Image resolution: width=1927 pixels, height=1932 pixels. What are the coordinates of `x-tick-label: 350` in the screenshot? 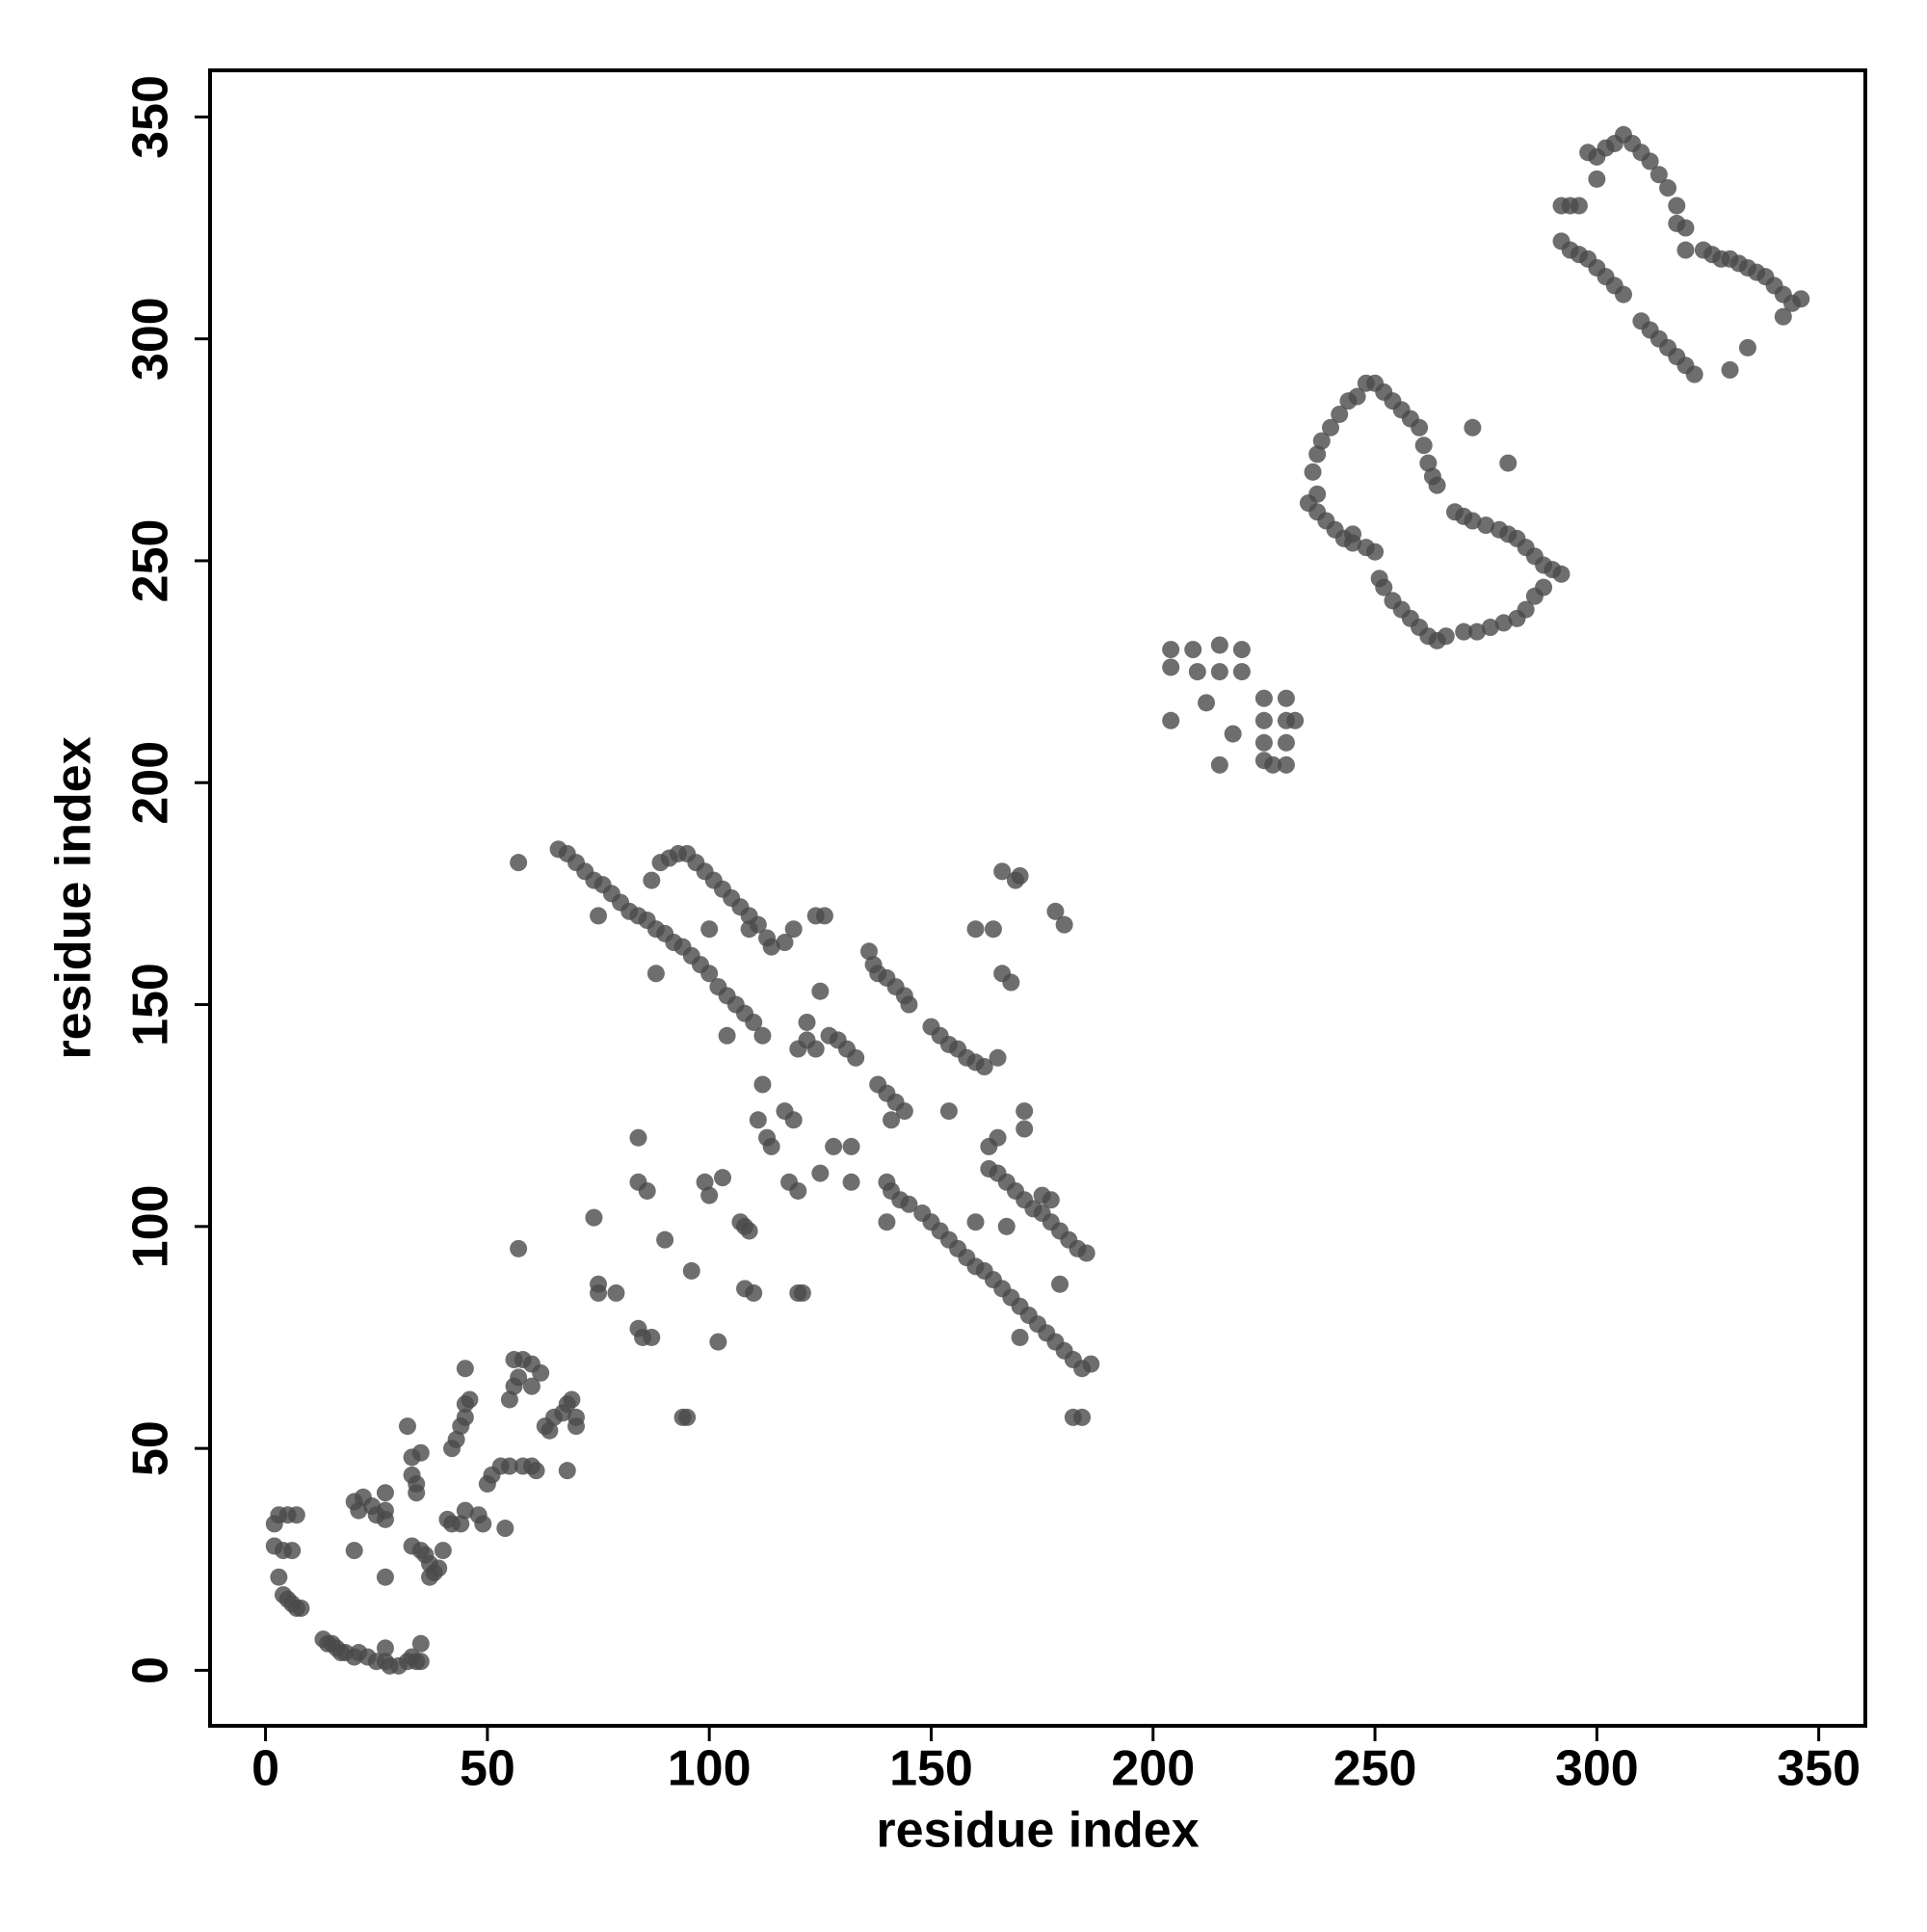 It's located at (1819, 1769).